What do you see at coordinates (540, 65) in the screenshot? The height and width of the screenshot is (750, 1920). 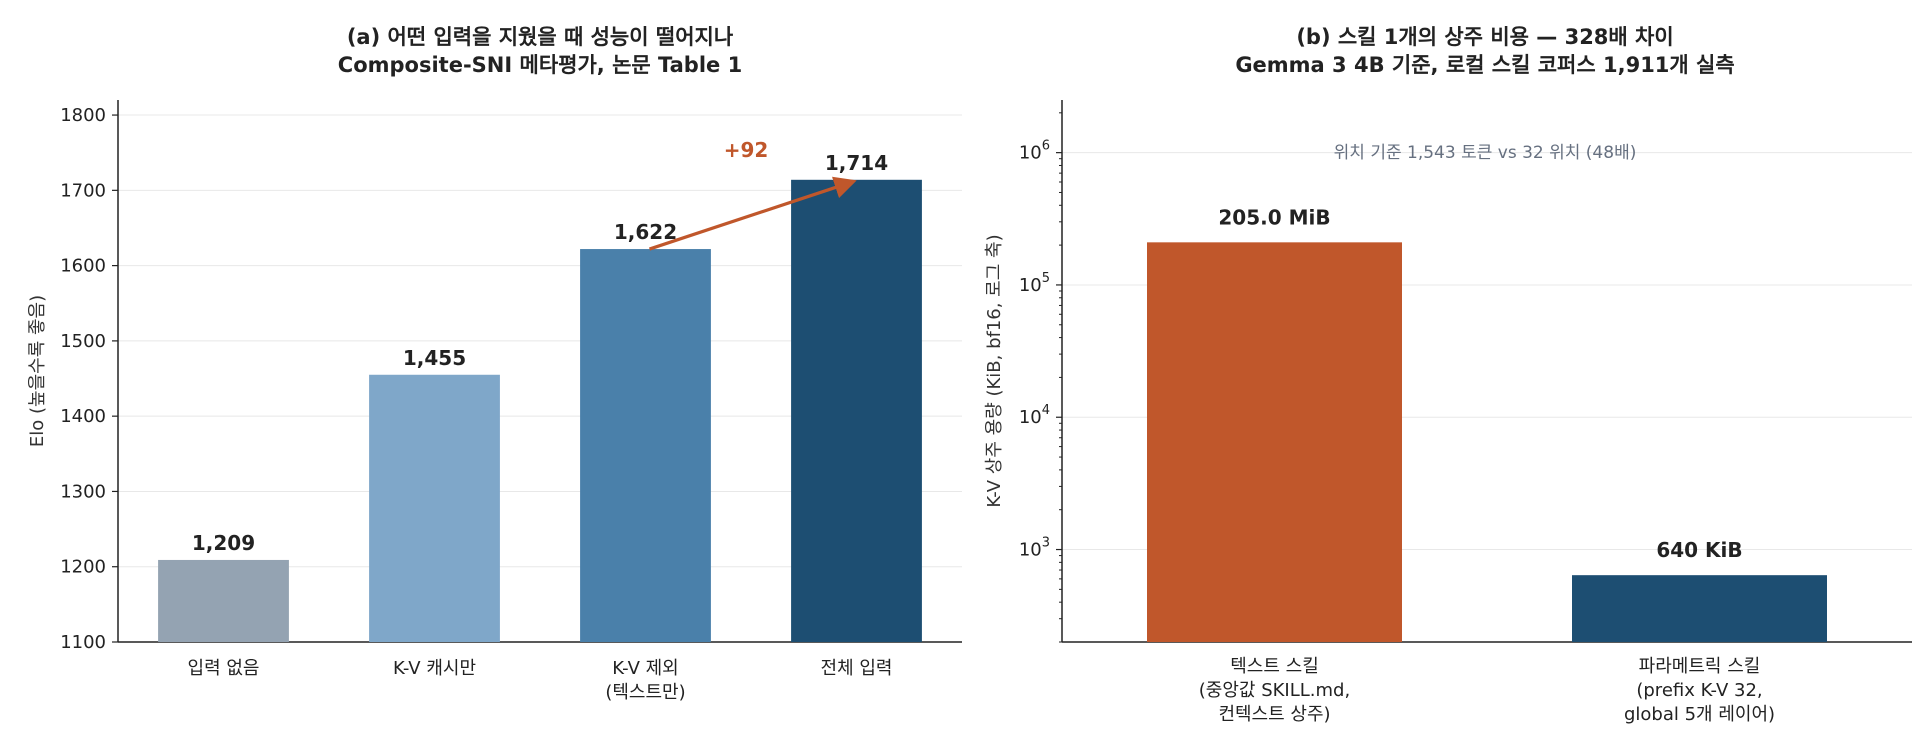 I see `chart-a-title-line: Composite-SNI 메타평가, 논문 Table 1` at bounding box center [540, 65].